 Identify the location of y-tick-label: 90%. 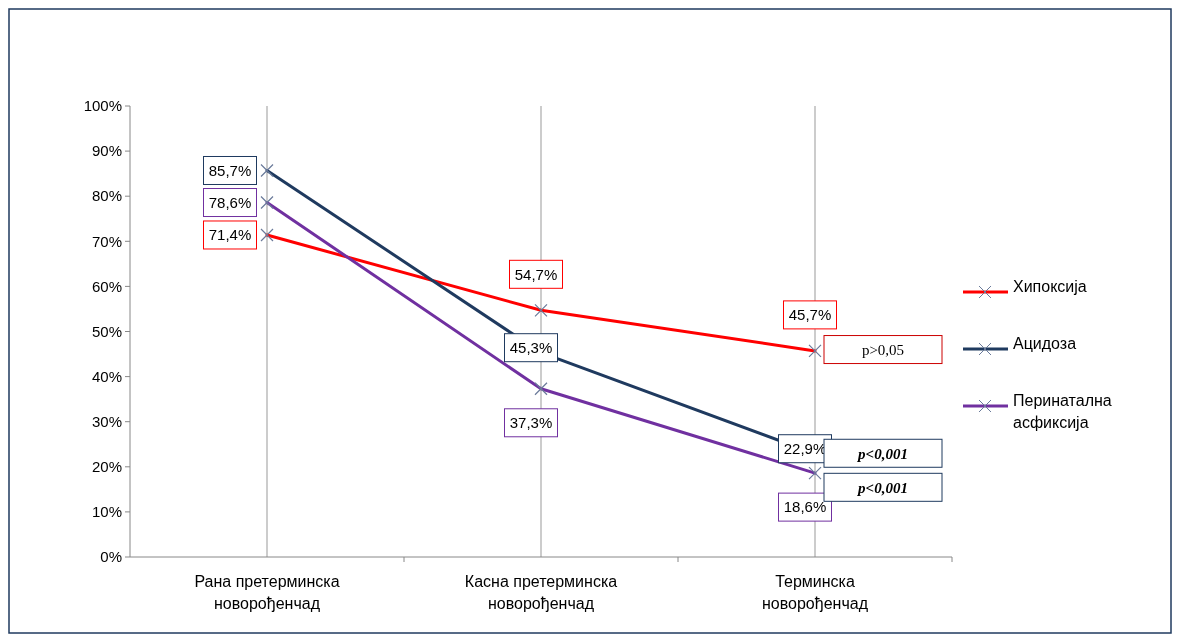
(106, 151).